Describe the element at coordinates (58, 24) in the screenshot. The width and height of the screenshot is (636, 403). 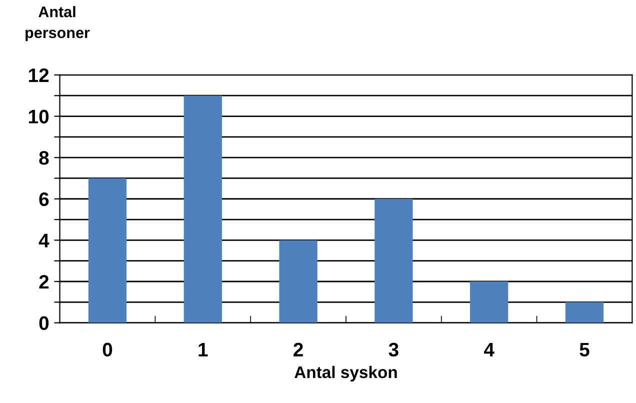
I see `y-axis-title: Antal personer` at that location.